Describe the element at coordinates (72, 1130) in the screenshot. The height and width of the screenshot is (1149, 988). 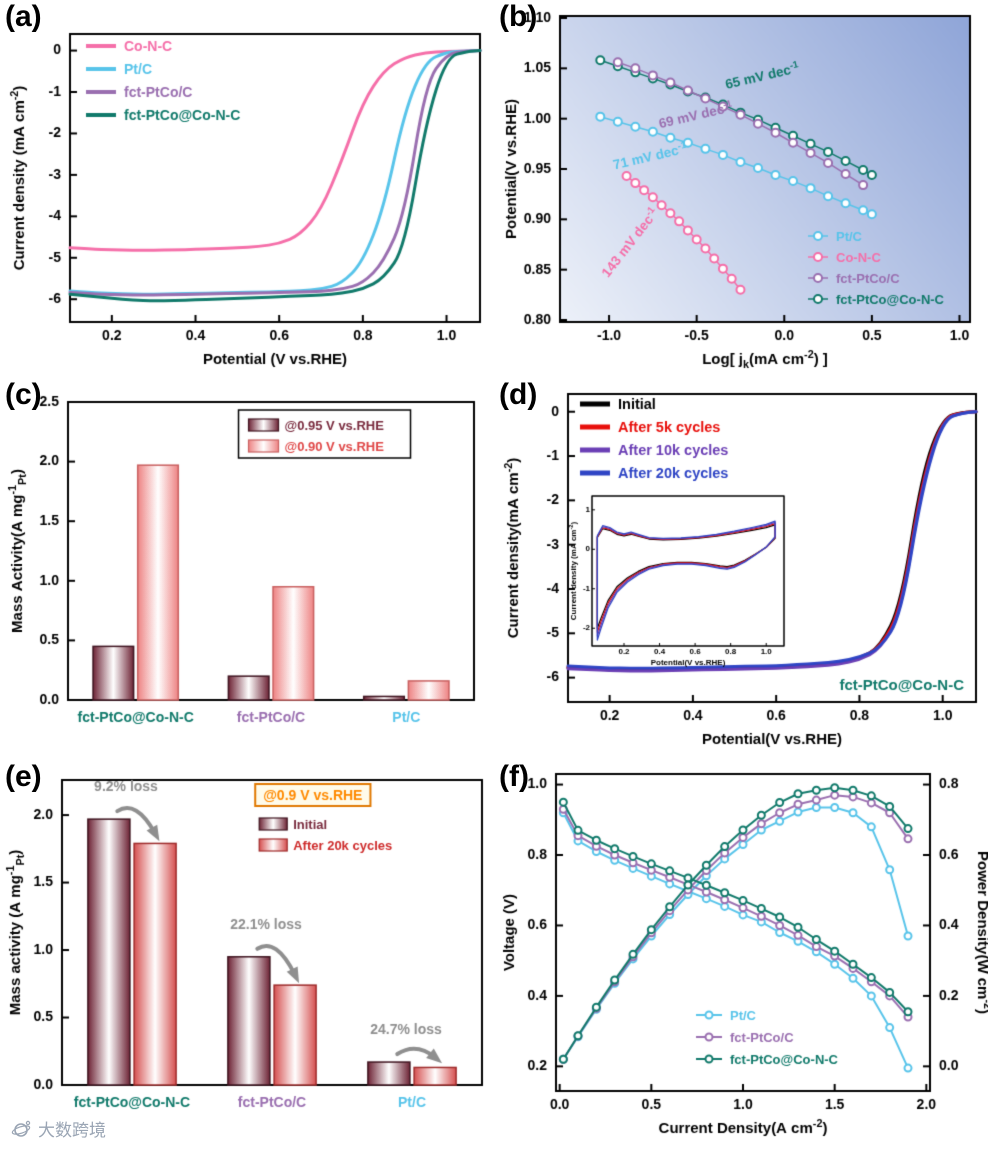
I see `watermark-text: 大数跨境` at that location.